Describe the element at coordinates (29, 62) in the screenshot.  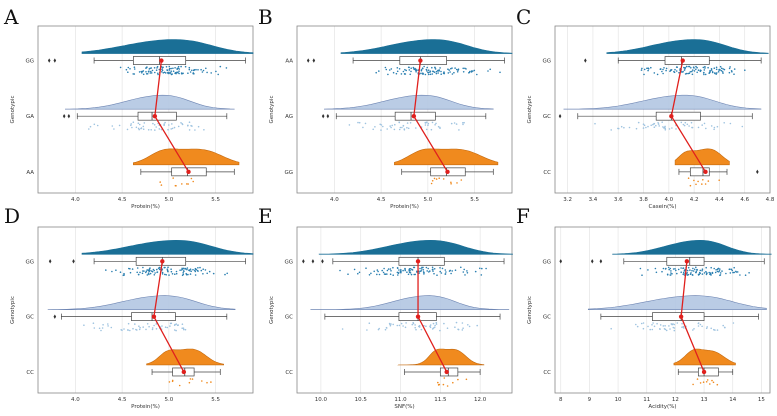
I see `category-label: GG` at that location.